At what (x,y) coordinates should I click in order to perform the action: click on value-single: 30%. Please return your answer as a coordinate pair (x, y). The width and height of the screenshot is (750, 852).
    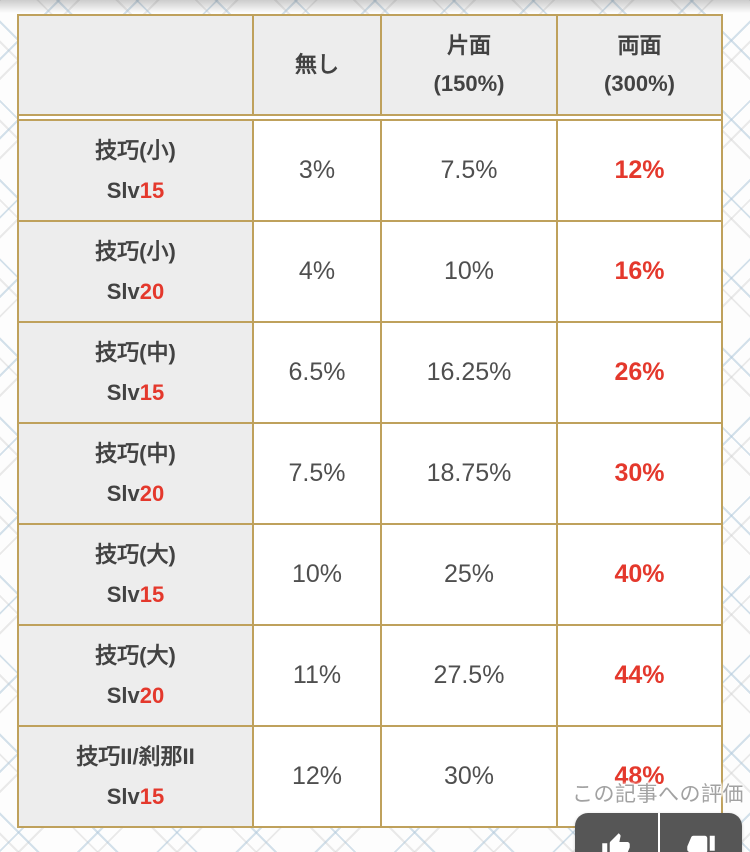
    Looking at the image, I should click on (469, 776).